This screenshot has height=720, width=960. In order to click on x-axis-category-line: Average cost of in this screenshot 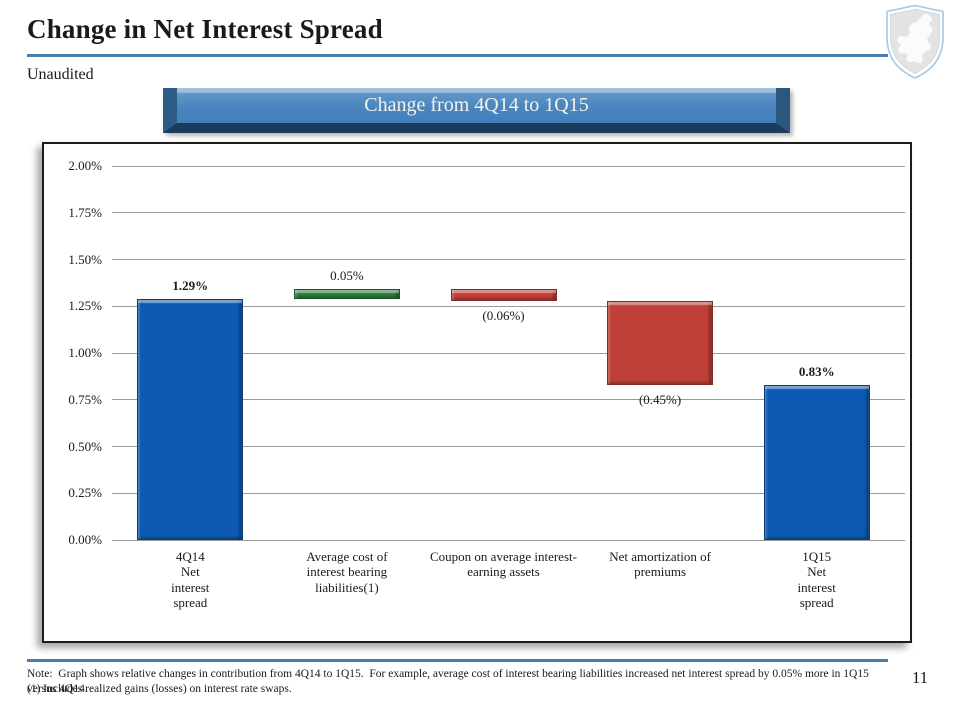, I will do `click(347, 556)`.